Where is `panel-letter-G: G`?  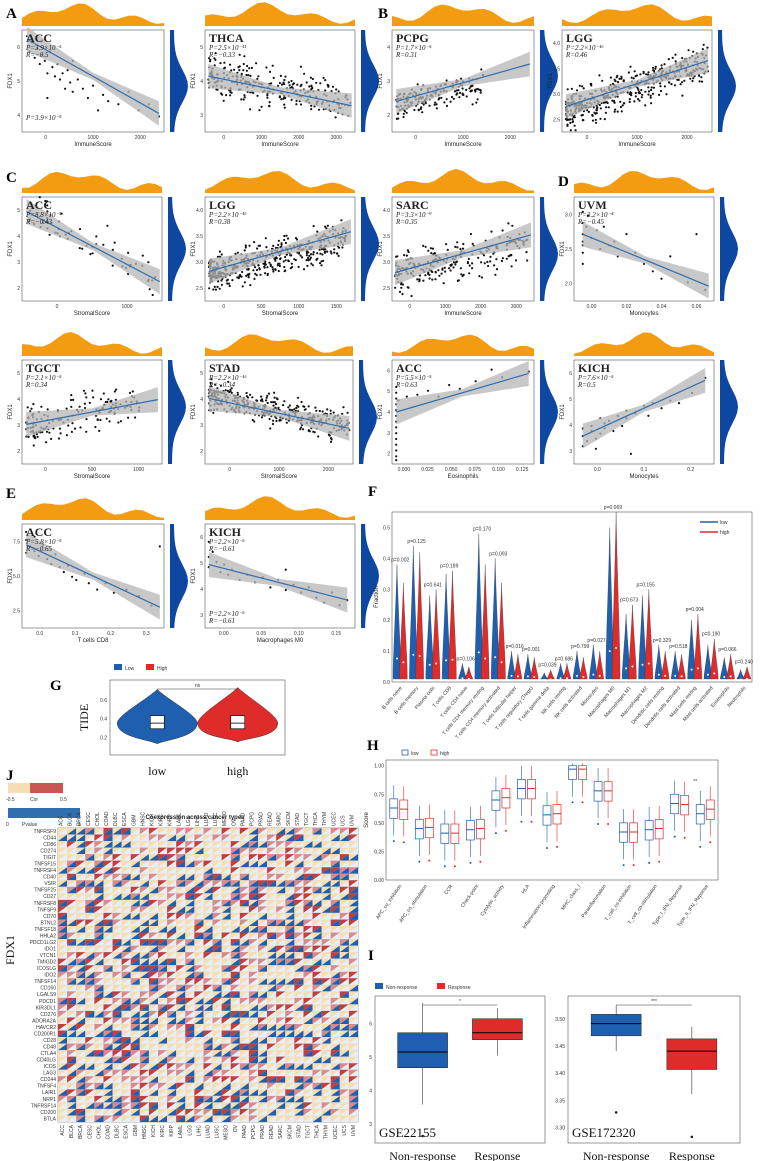 panel-letter-G: G is located at coordinates (56, 686).